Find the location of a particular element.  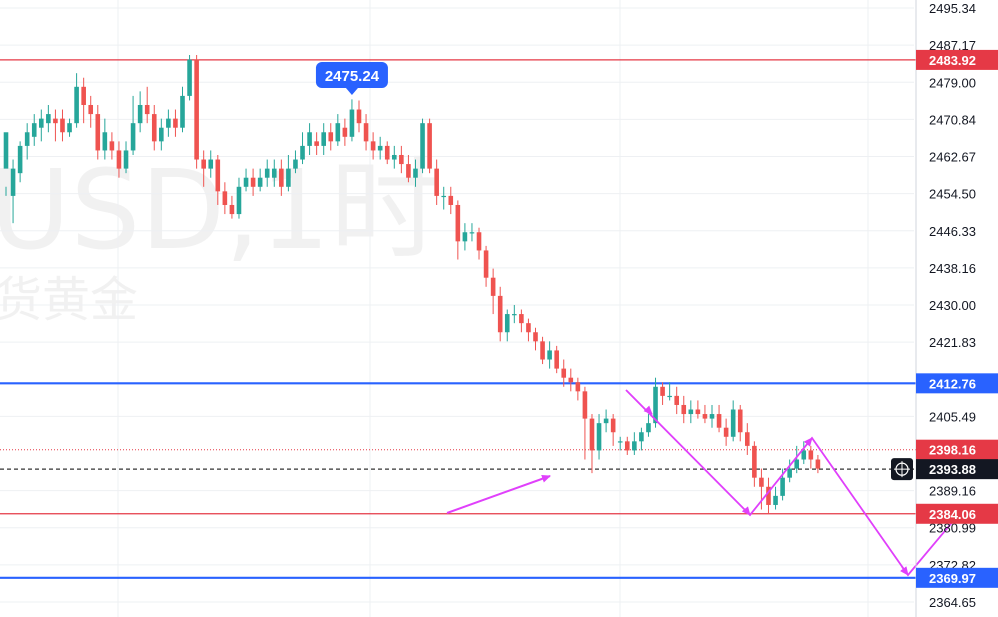

support-arrow is located at coordinates (498, 494).